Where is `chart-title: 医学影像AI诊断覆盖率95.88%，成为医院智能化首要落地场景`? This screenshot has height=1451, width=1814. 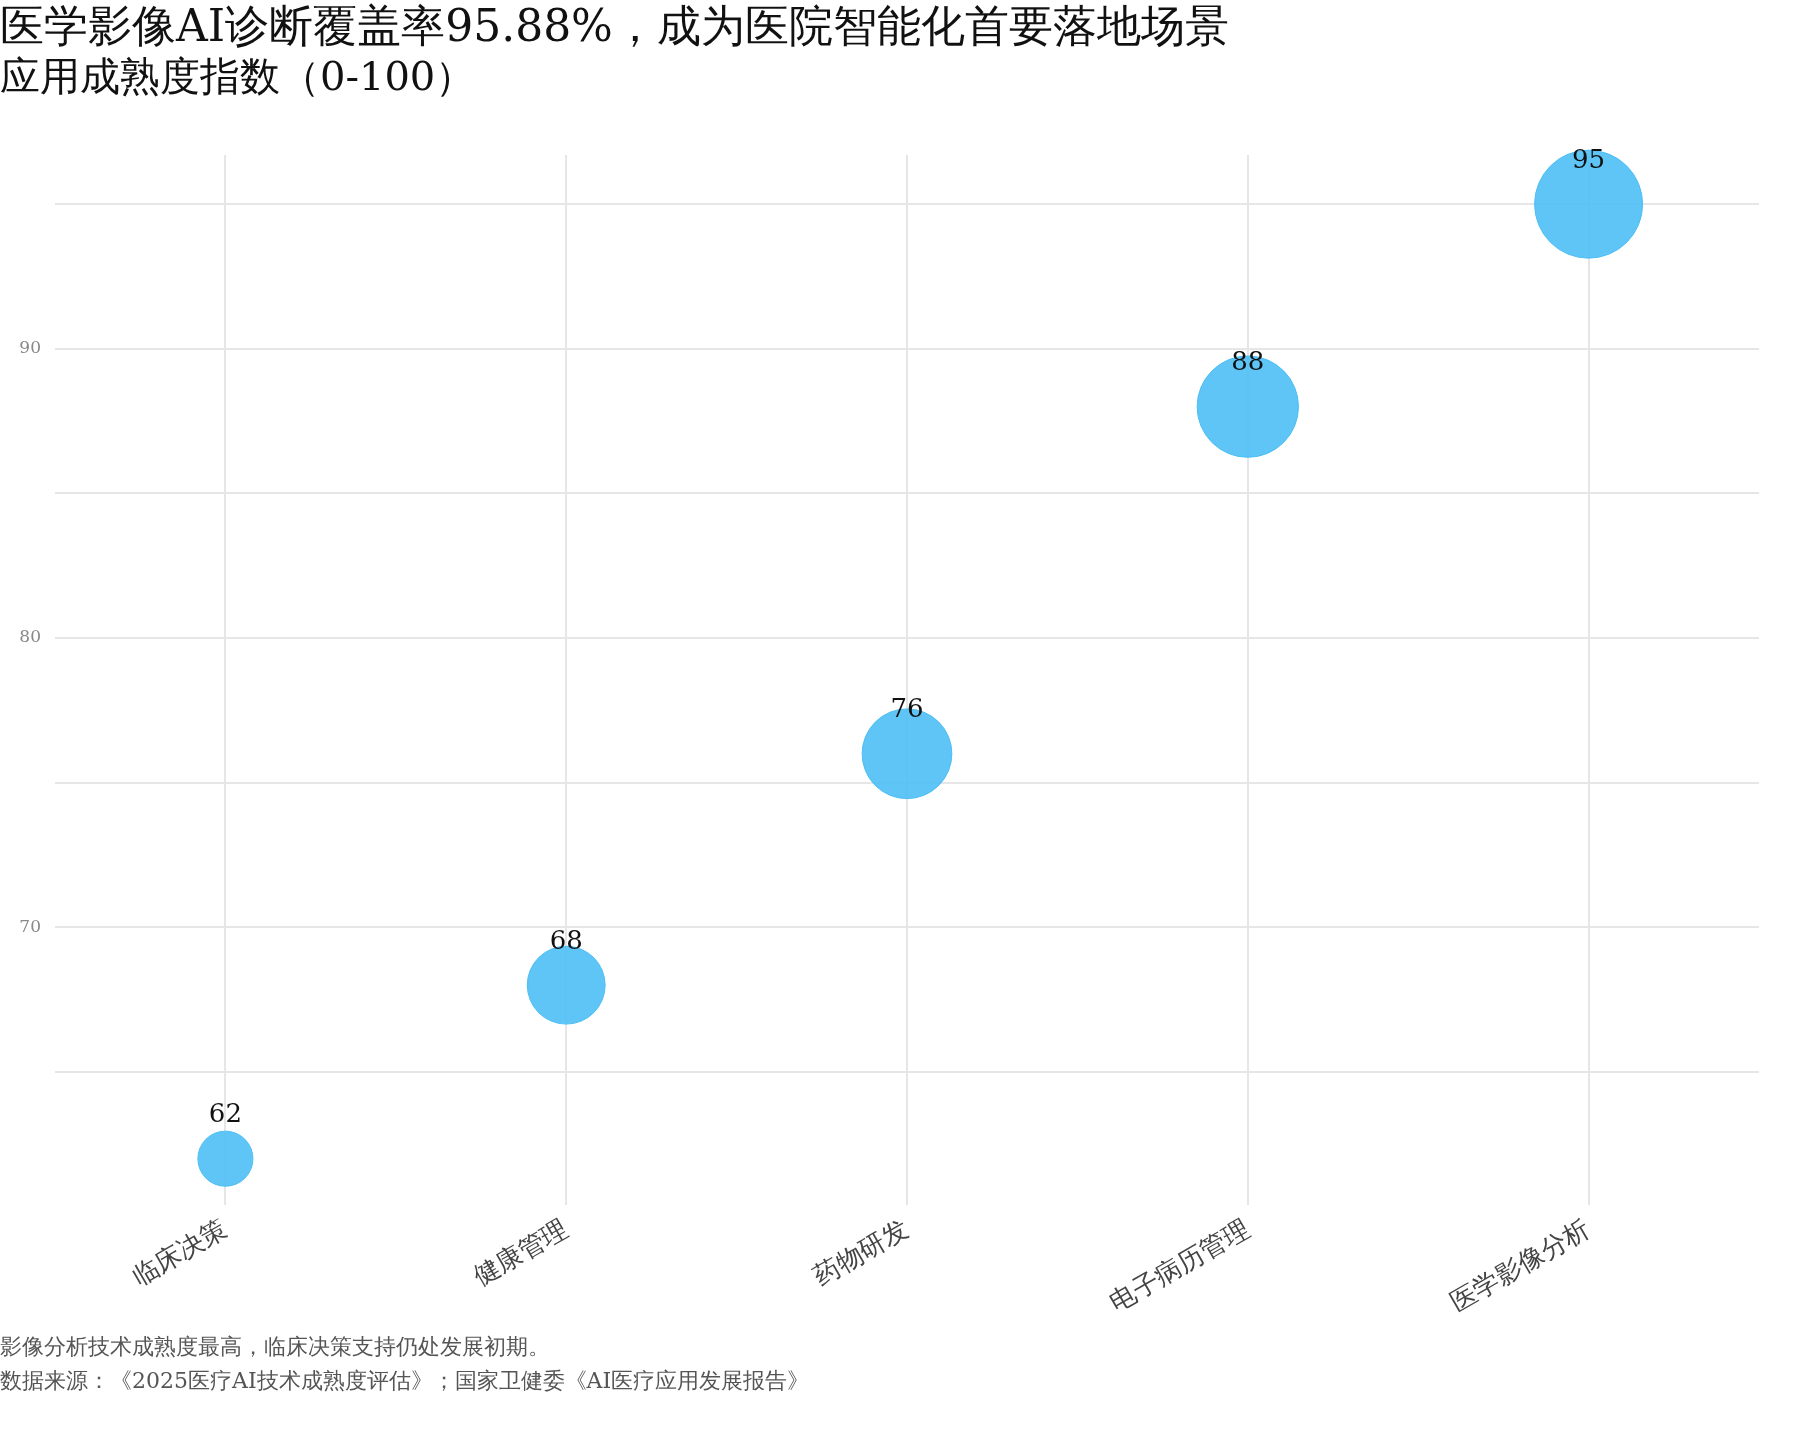 chart-title: 医学影像AI诊断覆盖率95.88%，成为医院智能化首要落地场景 is located at coordinates (615, 26).